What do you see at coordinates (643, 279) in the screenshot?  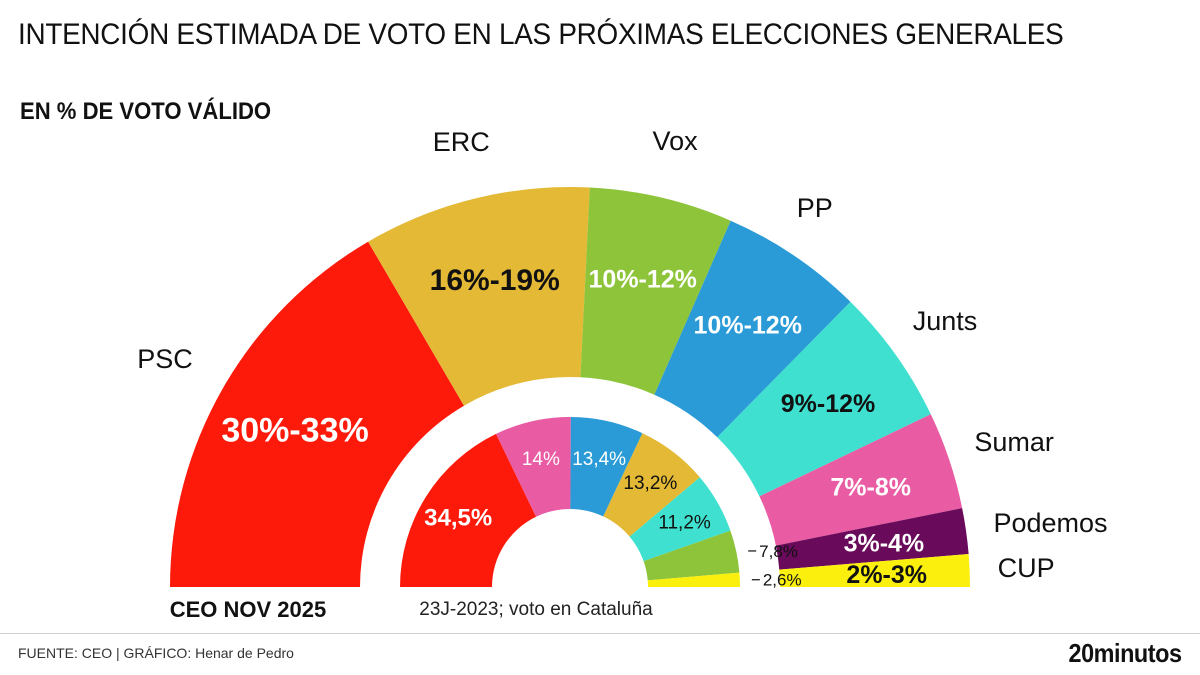 I see `value-label-outer-vox: 10%-12%` at bounding box center [643, 279].